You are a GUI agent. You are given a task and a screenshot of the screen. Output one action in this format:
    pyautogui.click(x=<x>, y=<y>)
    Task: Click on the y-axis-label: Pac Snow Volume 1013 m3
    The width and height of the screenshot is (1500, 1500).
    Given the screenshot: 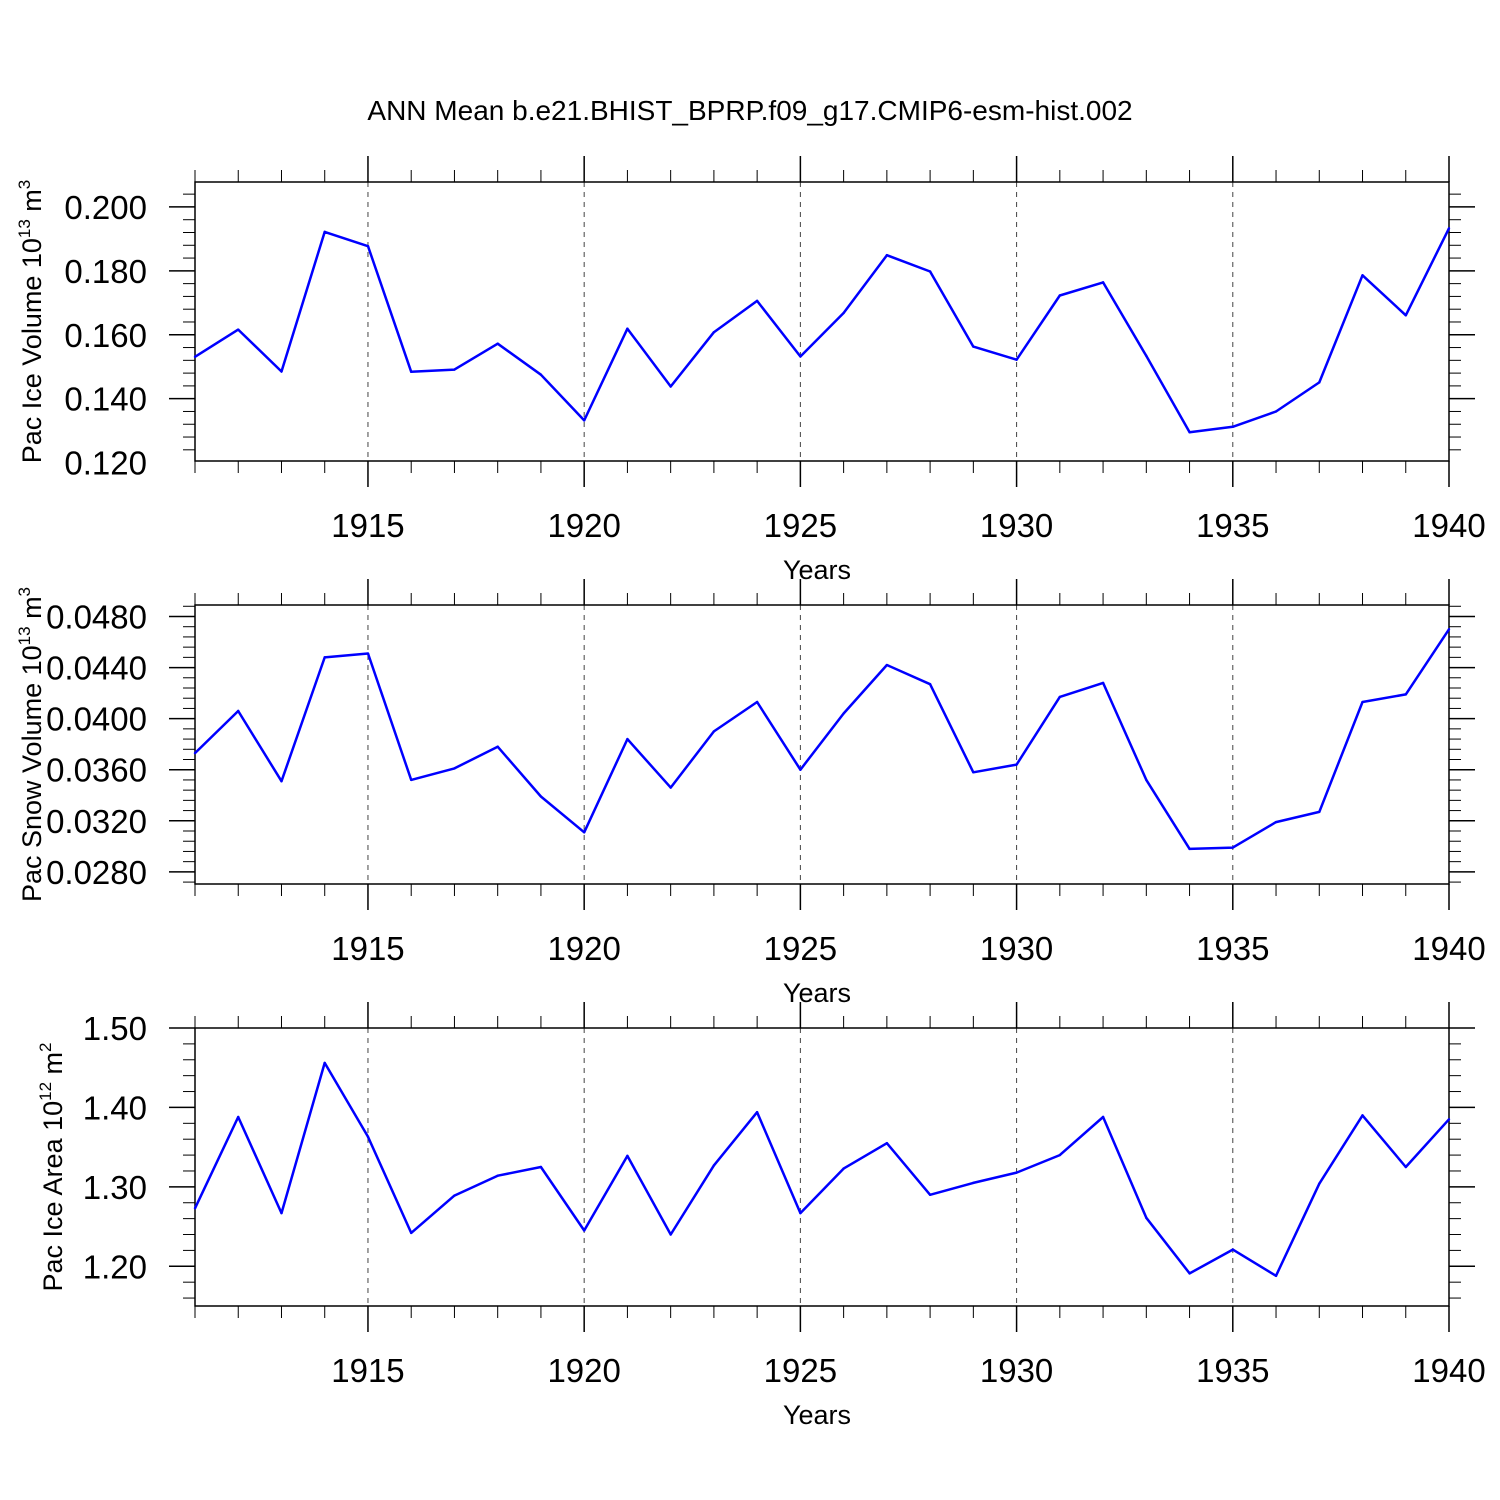 What is the action you would take?
    pyautogui.click(x=31, y=744)
    